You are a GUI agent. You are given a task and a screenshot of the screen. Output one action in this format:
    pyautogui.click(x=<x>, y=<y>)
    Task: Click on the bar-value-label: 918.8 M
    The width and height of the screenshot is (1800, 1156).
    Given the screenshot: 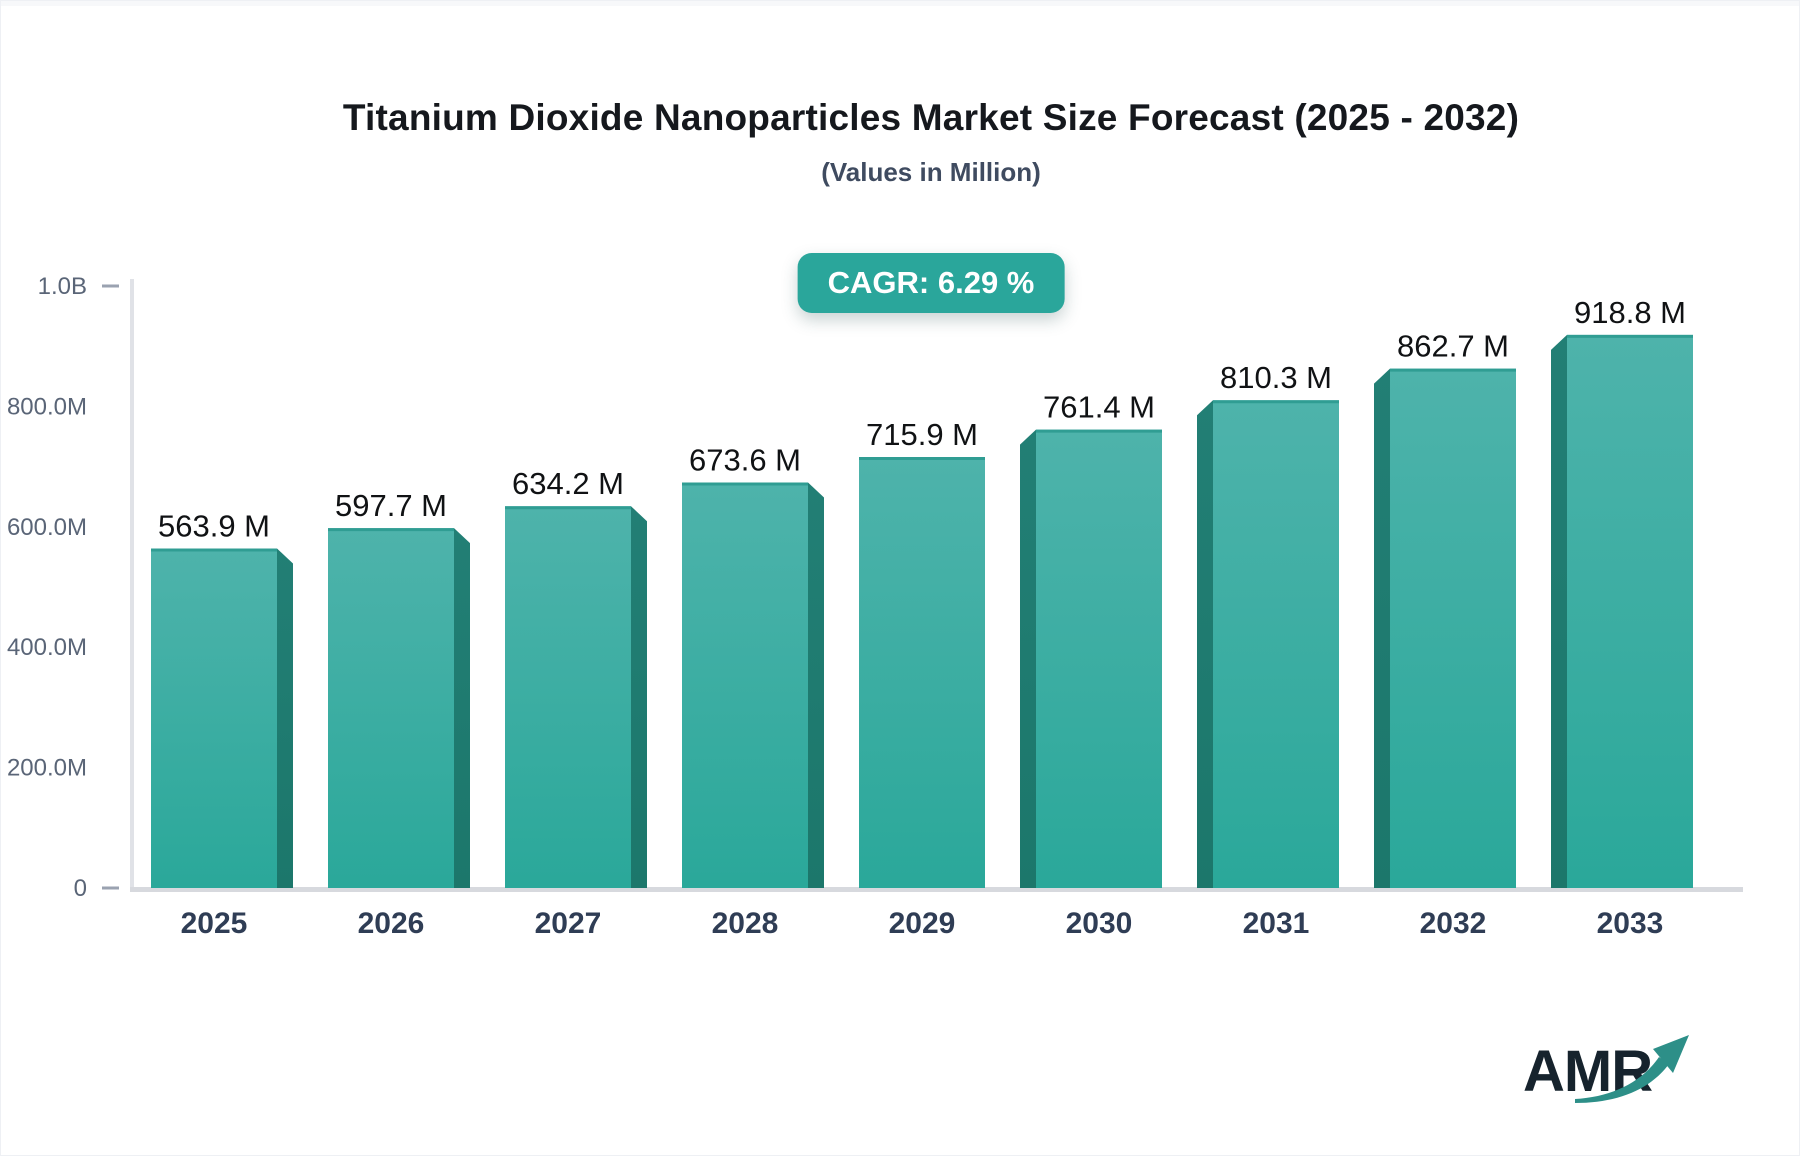 What is the action you would take?
    pyautogui.click(x=1630, y=312)
    